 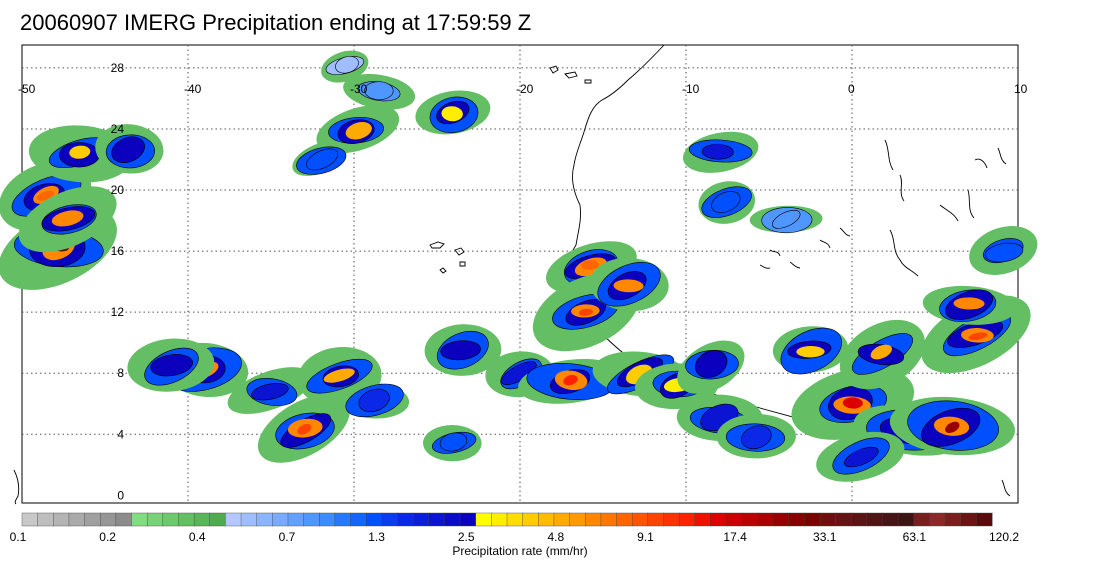 What do you see at coordinates (735, 537) in the screenshot?
I see `colorbar-tick: 17.4` at bounding box center [735, 537].